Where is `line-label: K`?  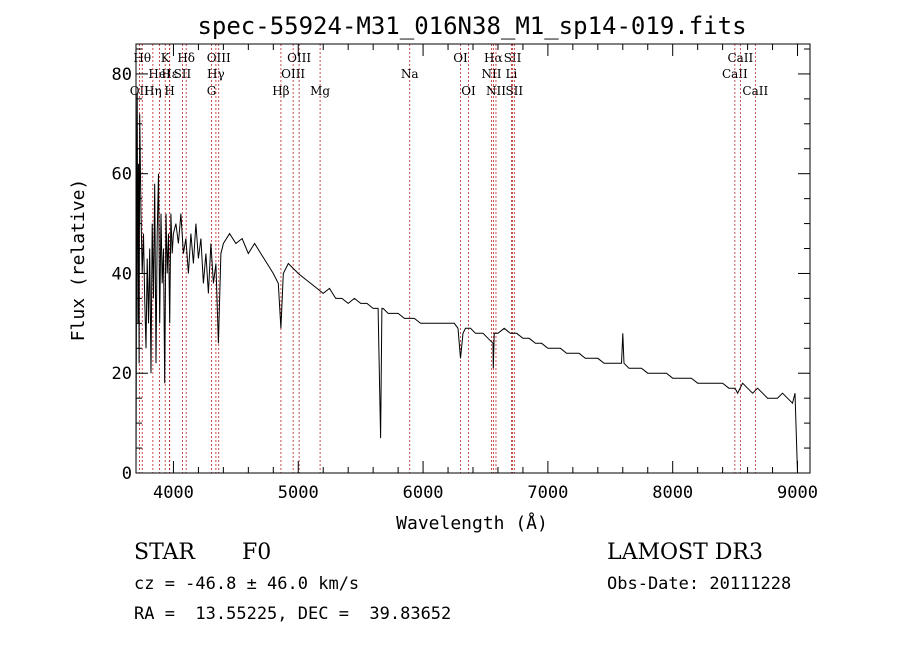
line-label: K is located at coordinates (166, 58).